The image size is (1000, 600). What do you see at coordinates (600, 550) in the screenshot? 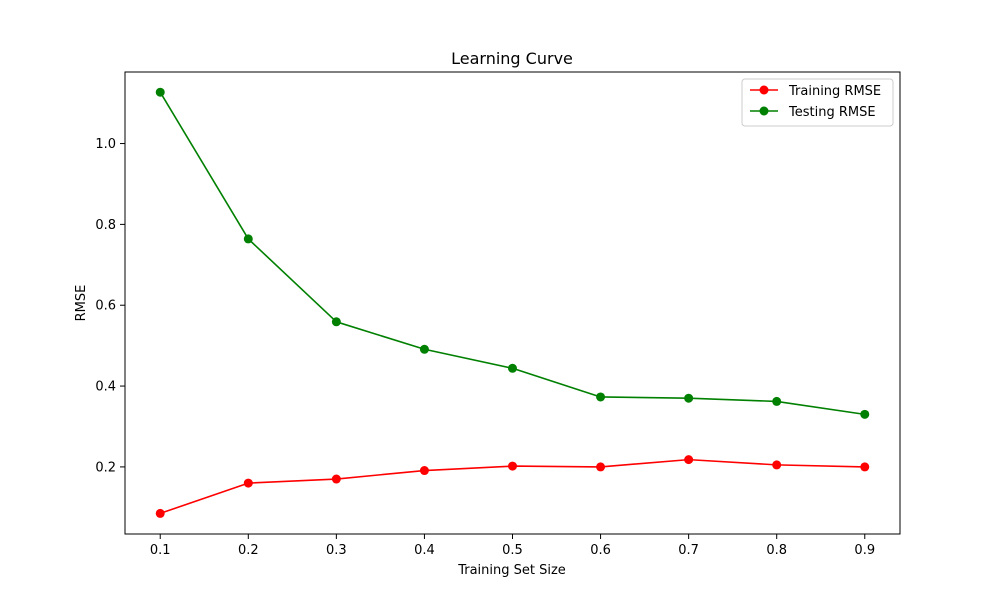
I see `x-tick-label: 0.6` at bounding box center [600, 550].